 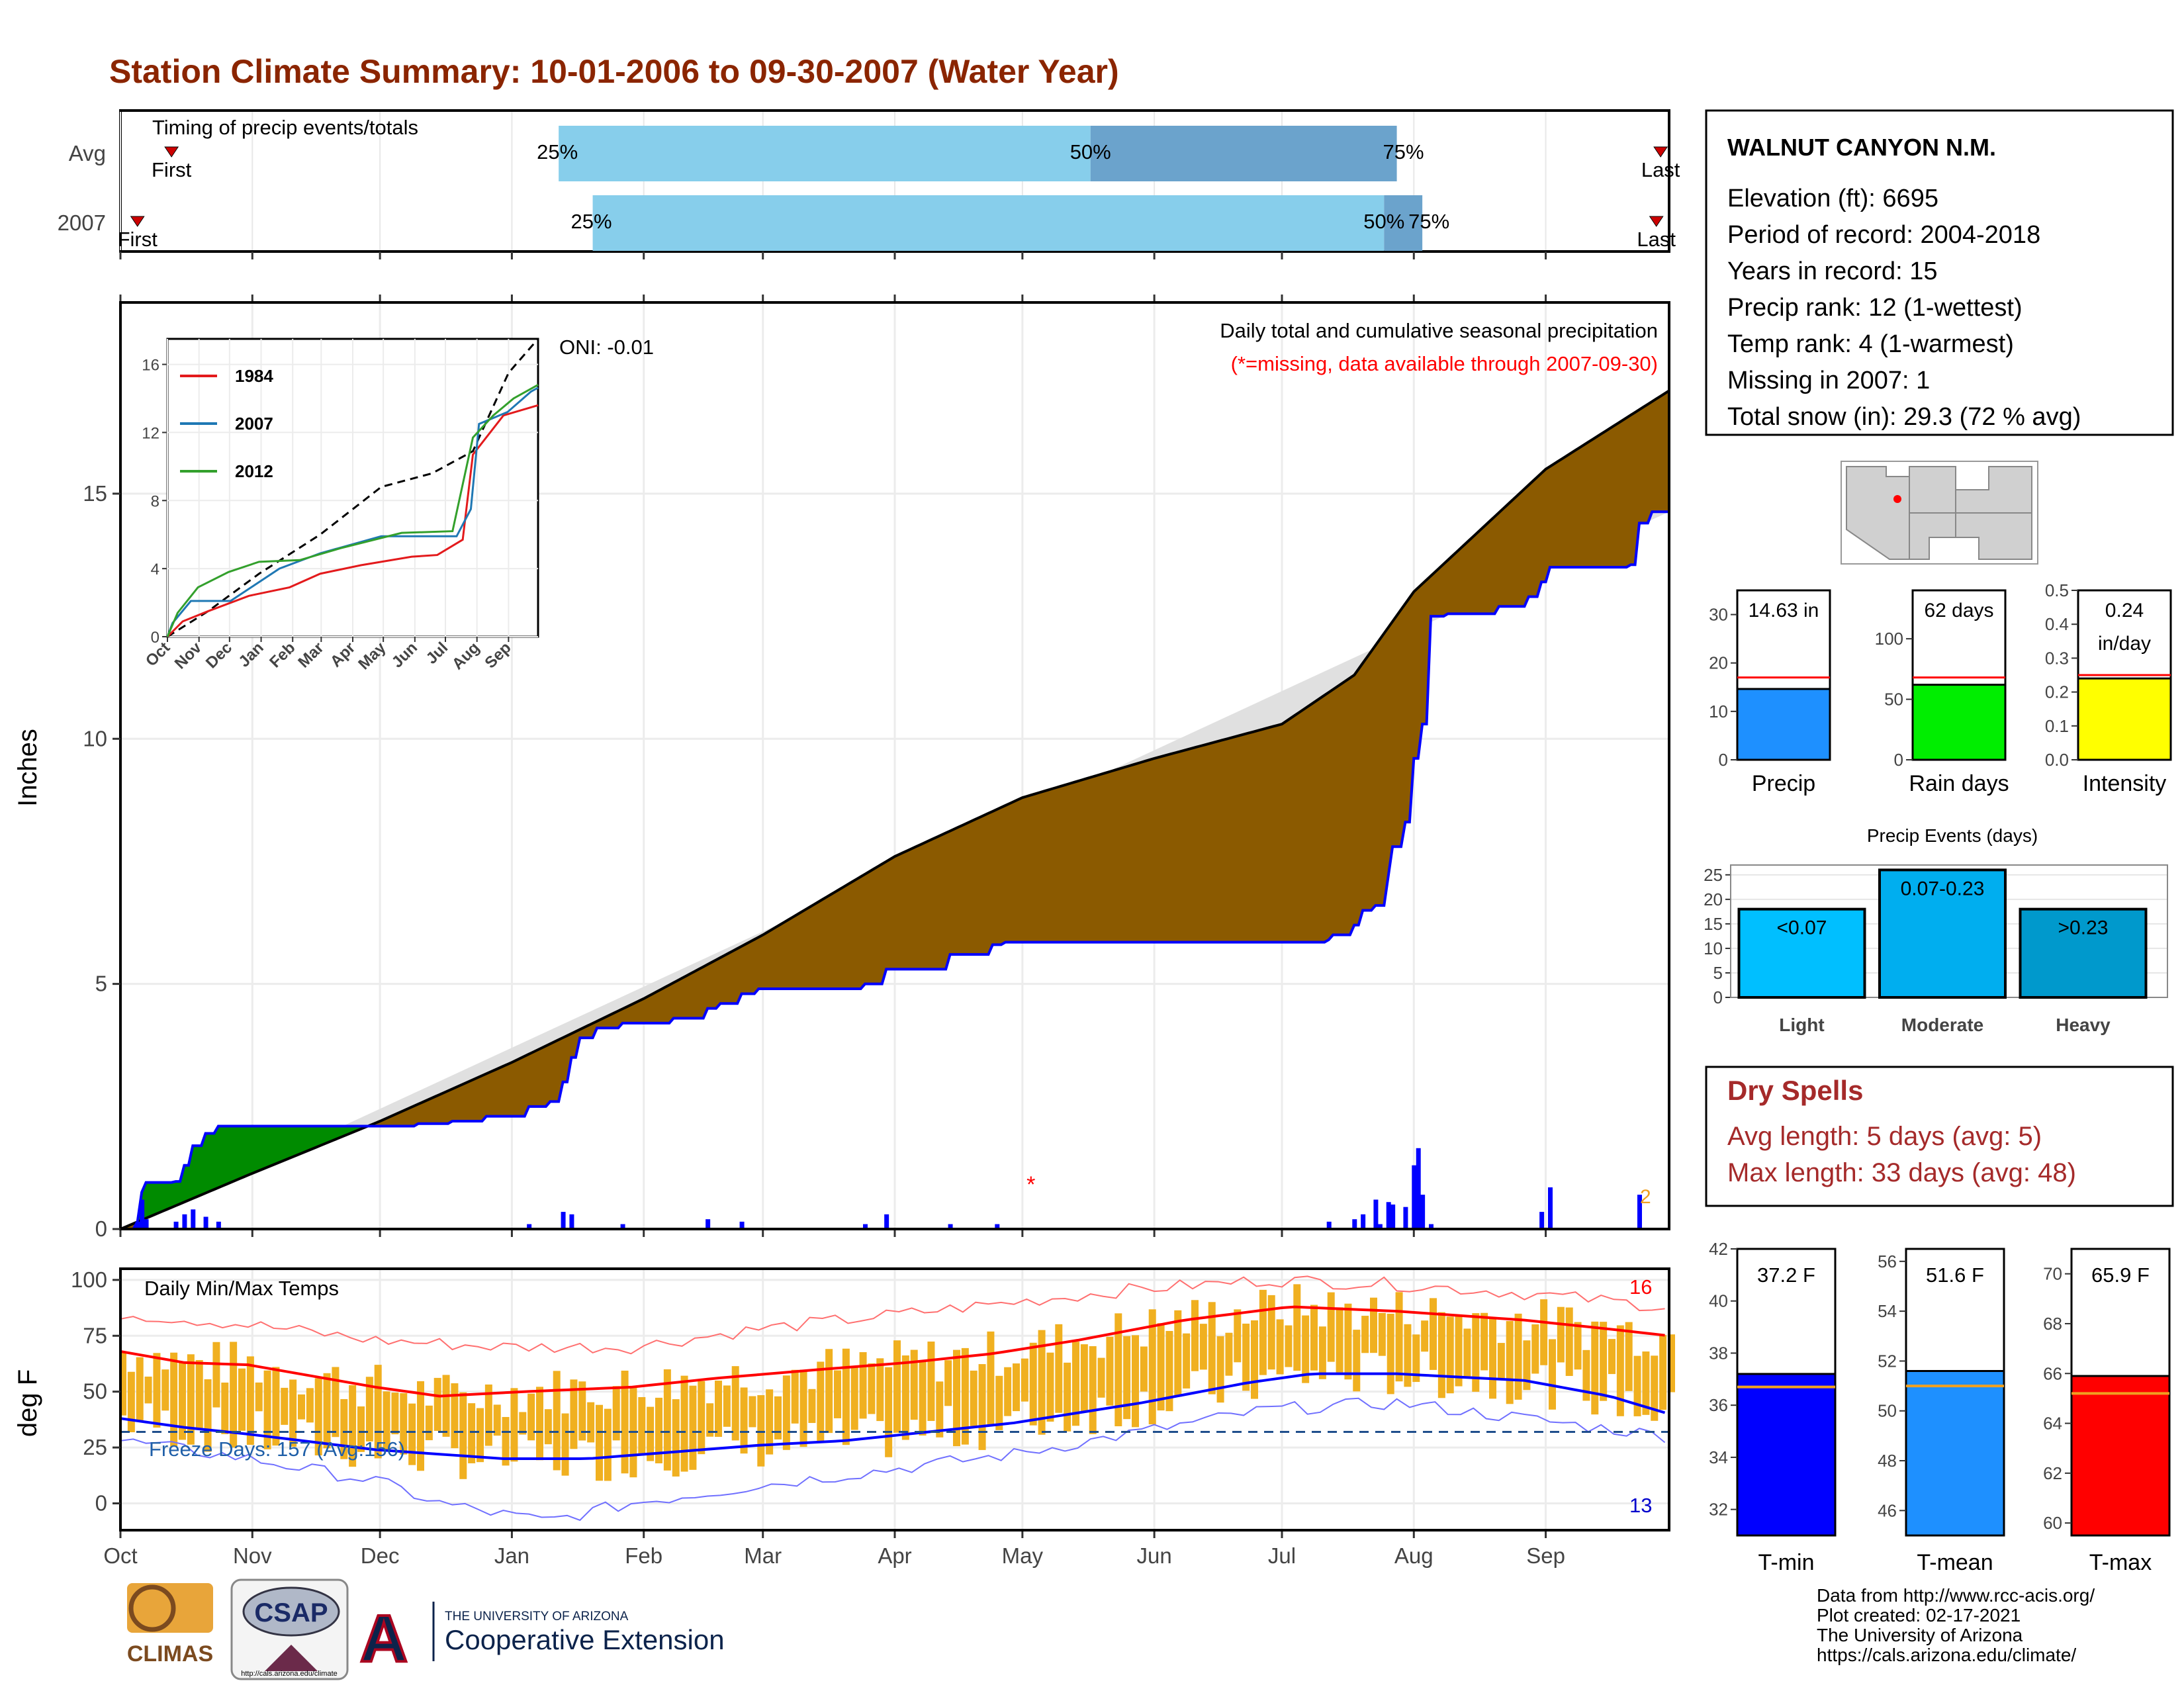 What do you see at coordinates (1888, 1311) in the screenshot?
I see `tstat-ytick-label-1-4: 54` at bounding box center [1888, 1311].